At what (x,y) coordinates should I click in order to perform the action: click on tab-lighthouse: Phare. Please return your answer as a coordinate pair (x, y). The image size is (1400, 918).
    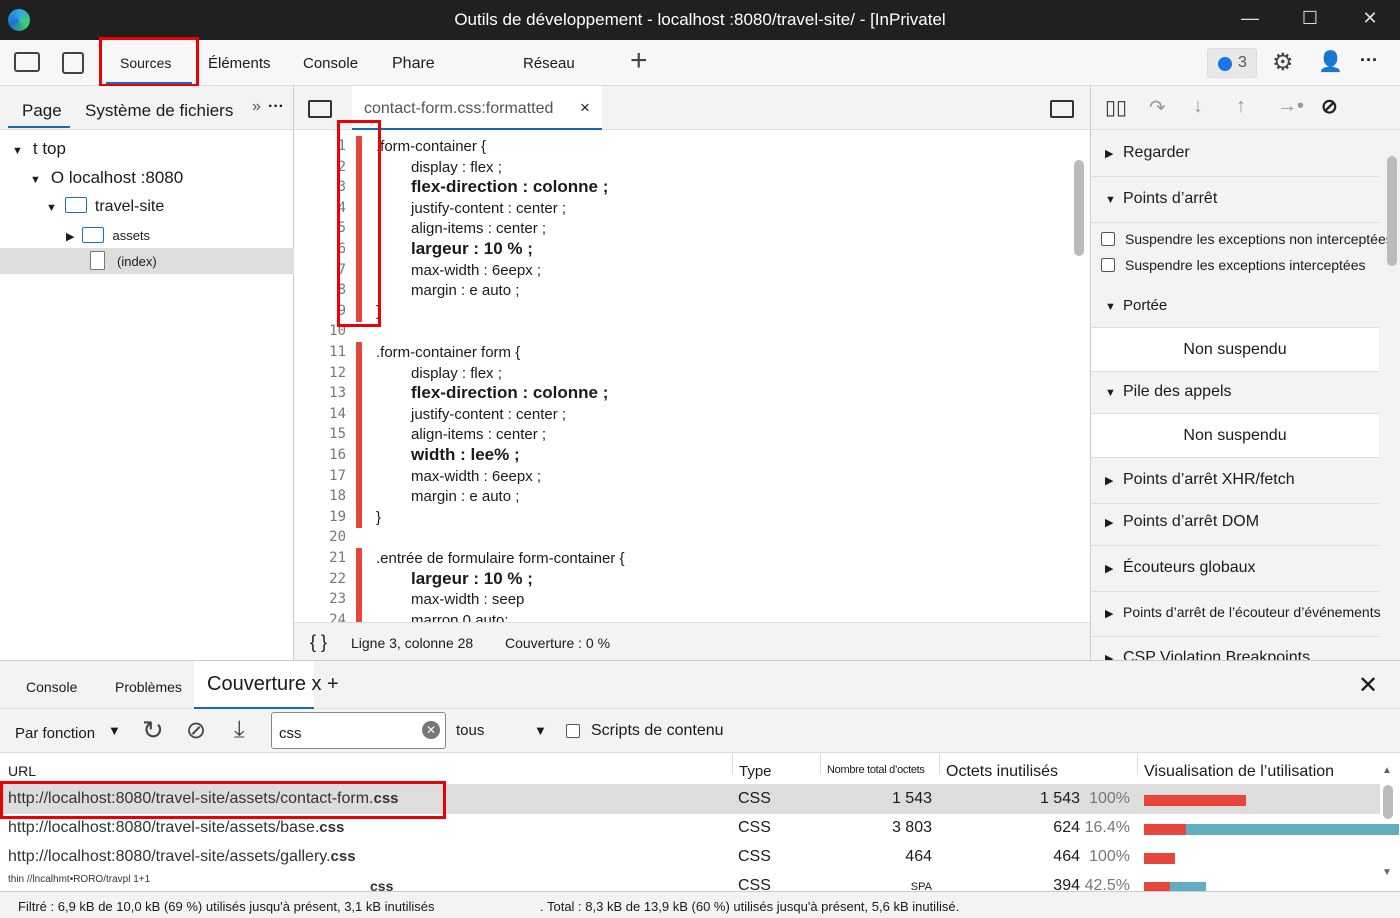
    Looking at the image, I should click on (413, 63).